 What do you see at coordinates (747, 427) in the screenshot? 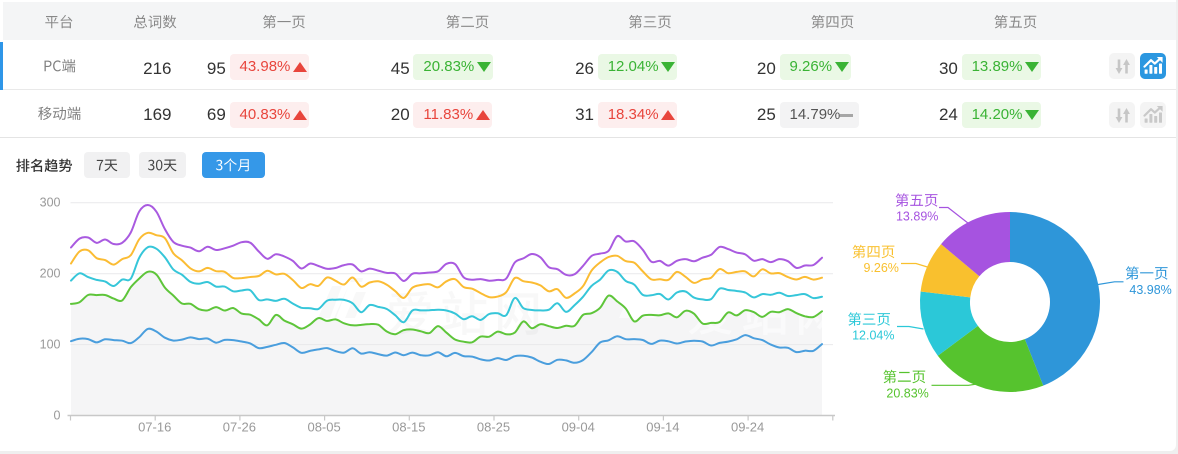
I see `svg-text: 09-24` at bounding box center [747, 427].